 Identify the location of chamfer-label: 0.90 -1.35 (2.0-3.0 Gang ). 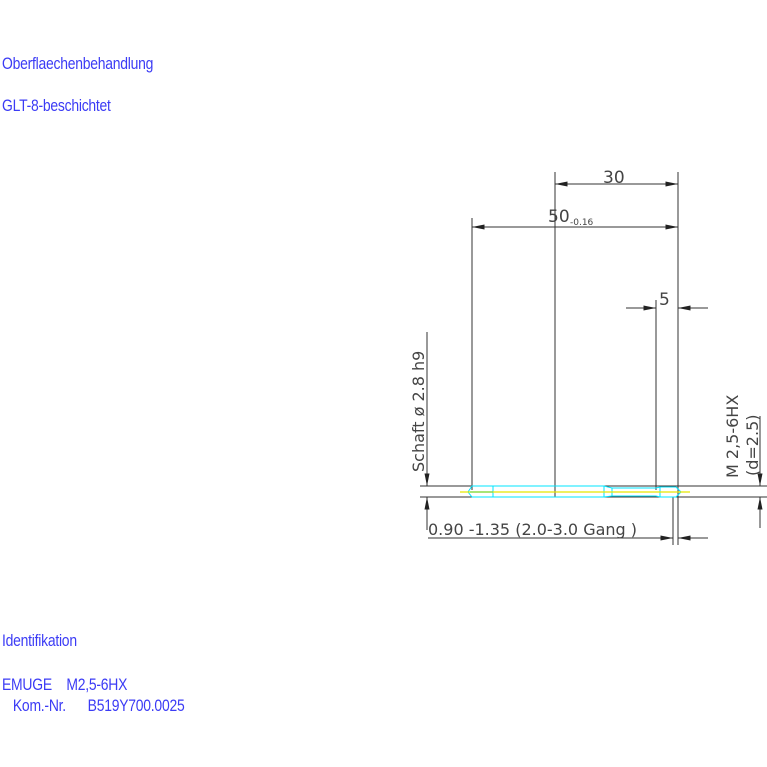
(532, 529).